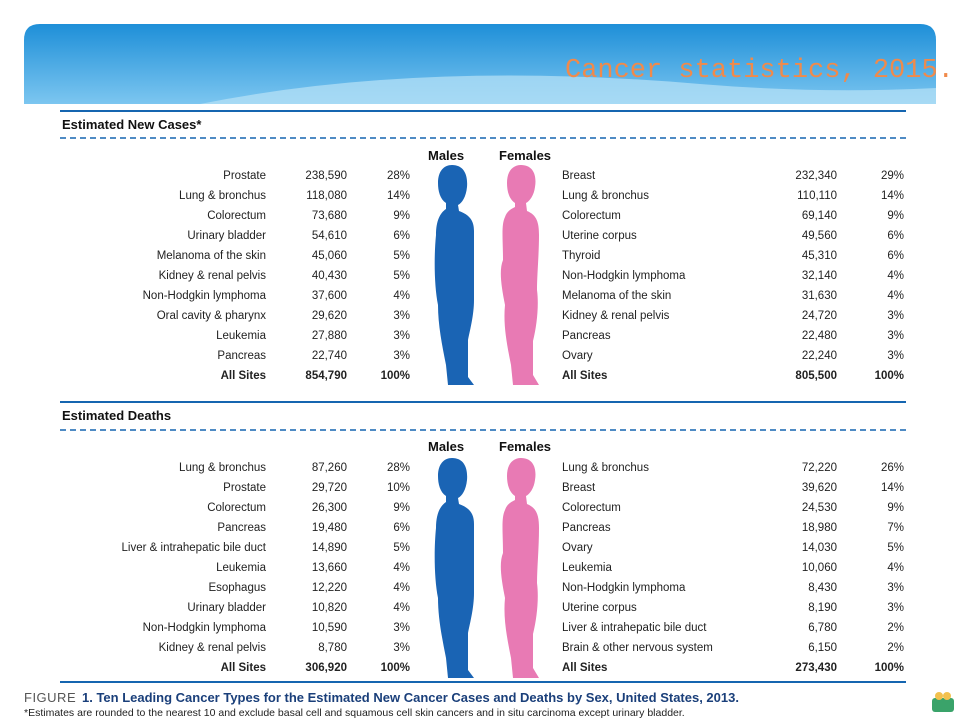 This screenshot has width=960, height=720. What do you see at coordinates (204, 628) in the screenshot?
I see `cancer-site: Non-Hodgkin lymphoma` at bounding box center [204, 628].